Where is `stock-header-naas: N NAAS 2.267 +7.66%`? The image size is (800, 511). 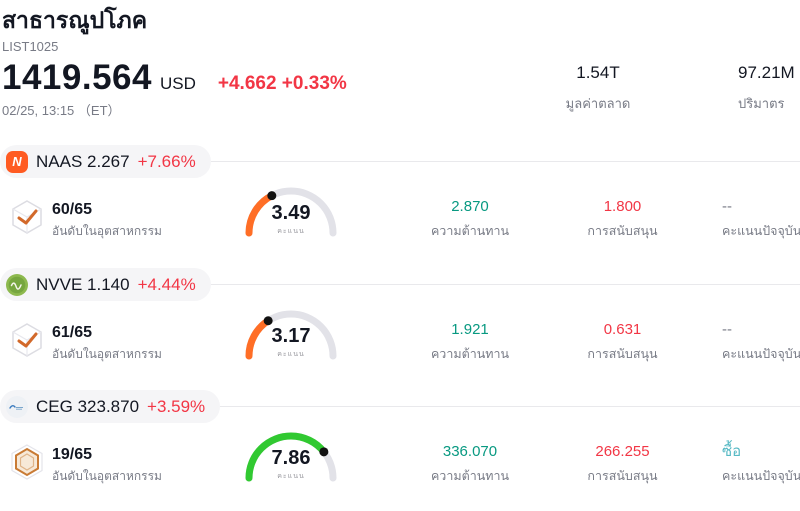
stock-header-naas: N NAAS 2.267 +7.66% is located at coordinates (400, 161).